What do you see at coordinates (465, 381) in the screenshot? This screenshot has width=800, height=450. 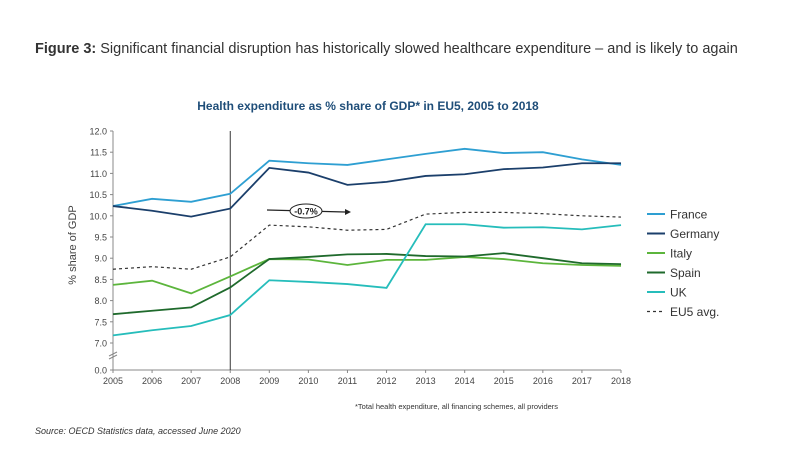 I see `x-tick-label: 2014` at bounding box center [465, 381].